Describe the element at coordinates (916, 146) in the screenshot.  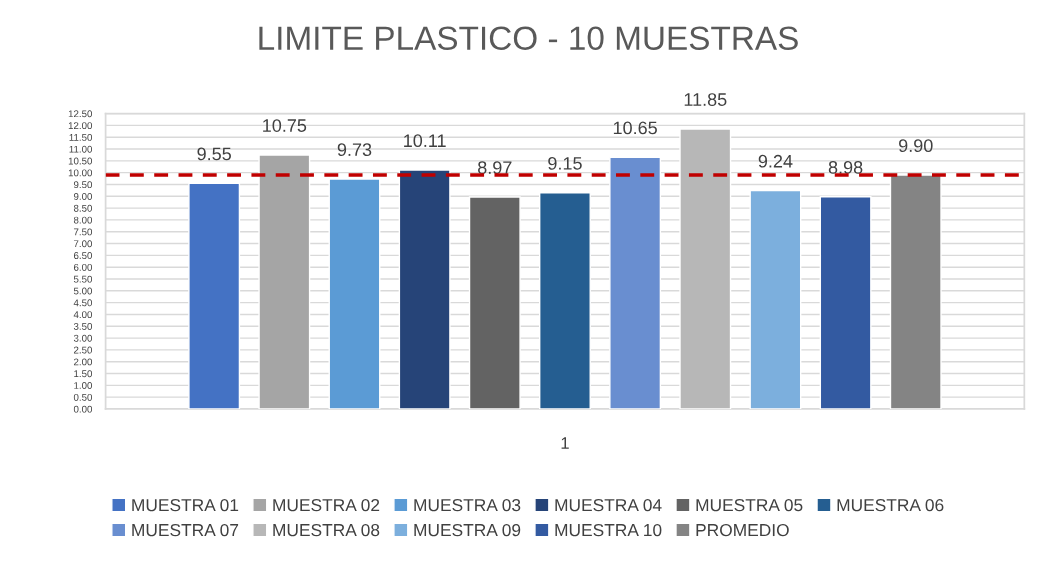
I see `data-label: 9.90` at that location.